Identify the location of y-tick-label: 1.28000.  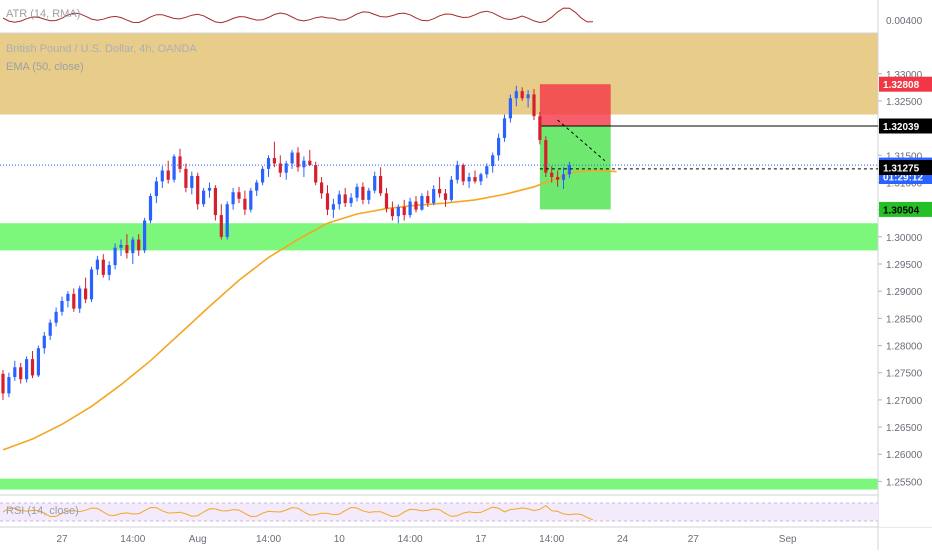
(904, 347).